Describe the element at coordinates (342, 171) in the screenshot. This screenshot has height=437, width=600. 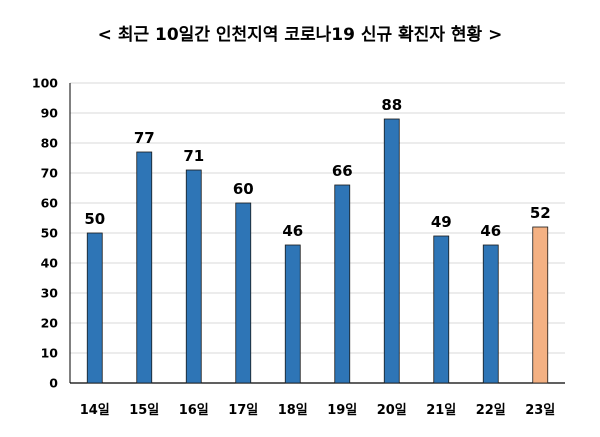
I see `data-label: 66` at that location.